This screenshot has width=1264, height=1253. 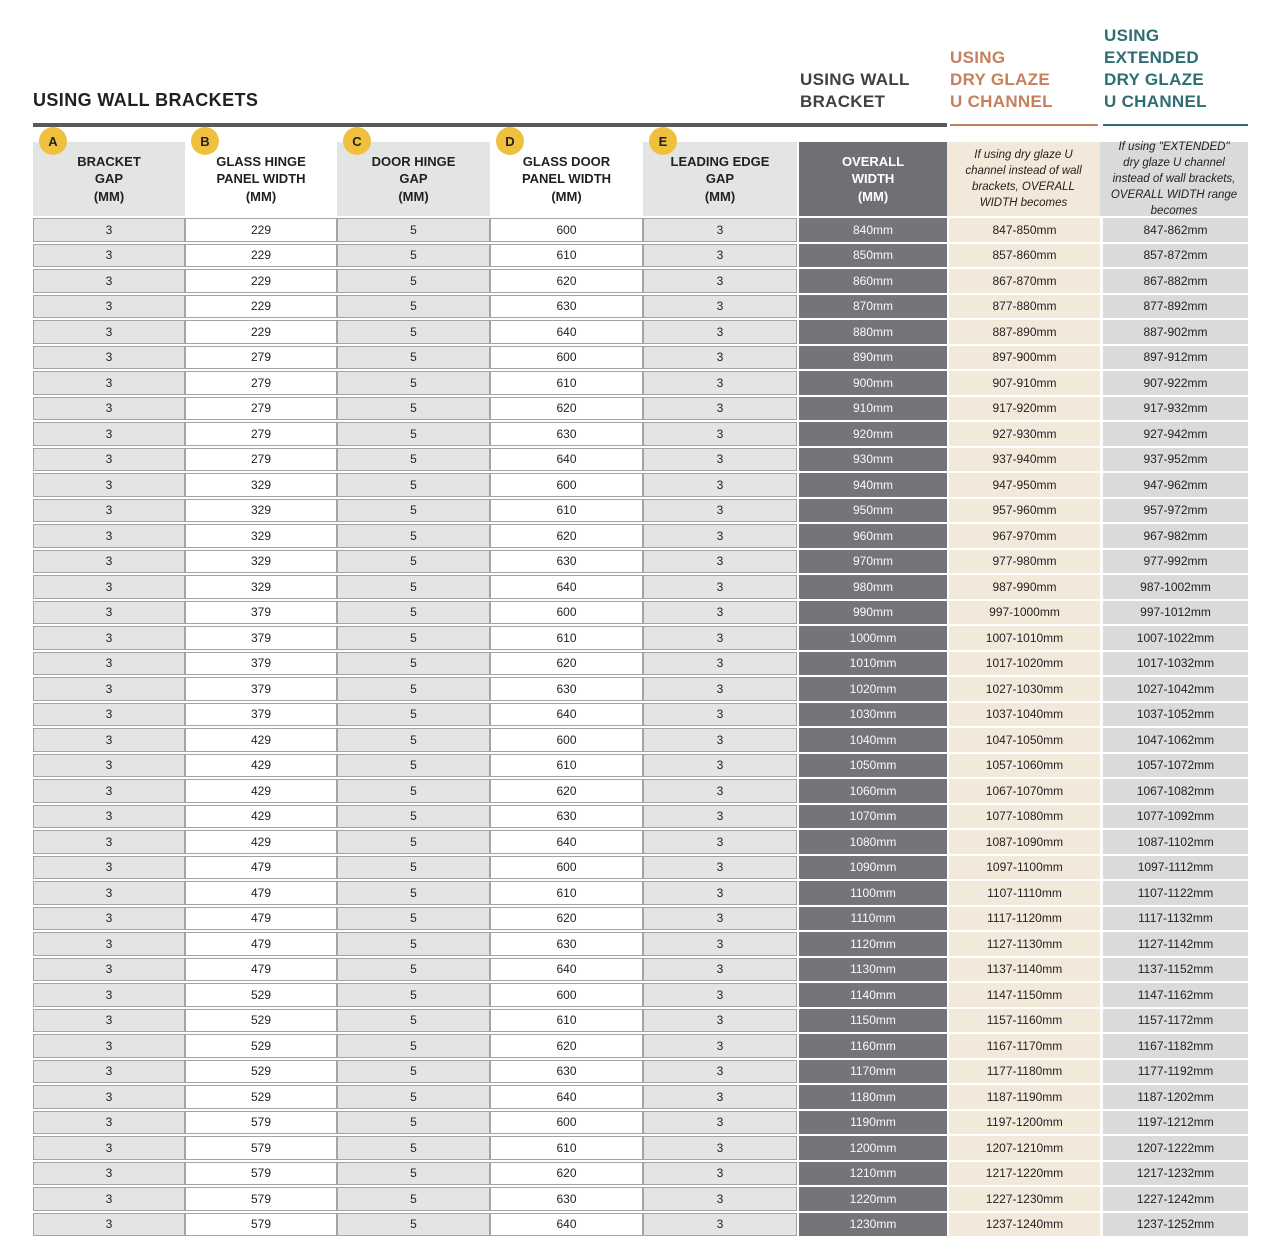 What do you see at coordinates (1023, 791) in the screenshot?
I see `table-cell-dry-glaze-overall-width: 1067-1070mm` at bounding box center [1023, 791].